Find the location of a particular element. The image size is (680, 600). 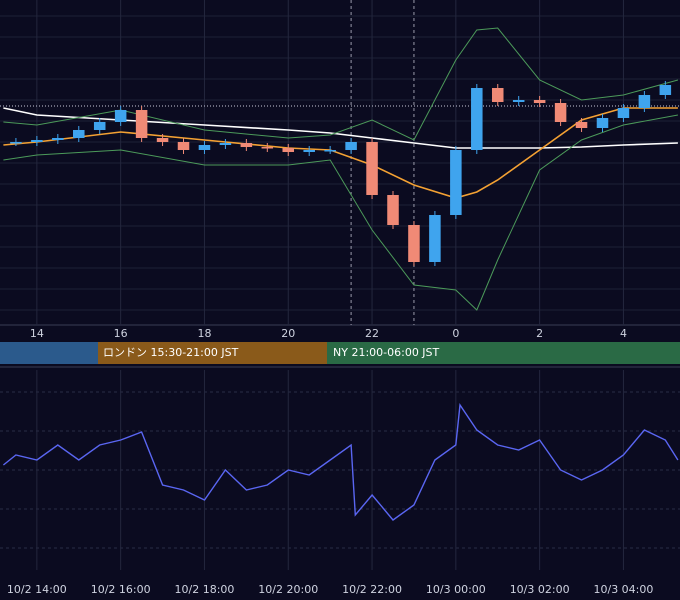

x-tick-label: 10/2 20:00 is located at coordinates (288, 589).